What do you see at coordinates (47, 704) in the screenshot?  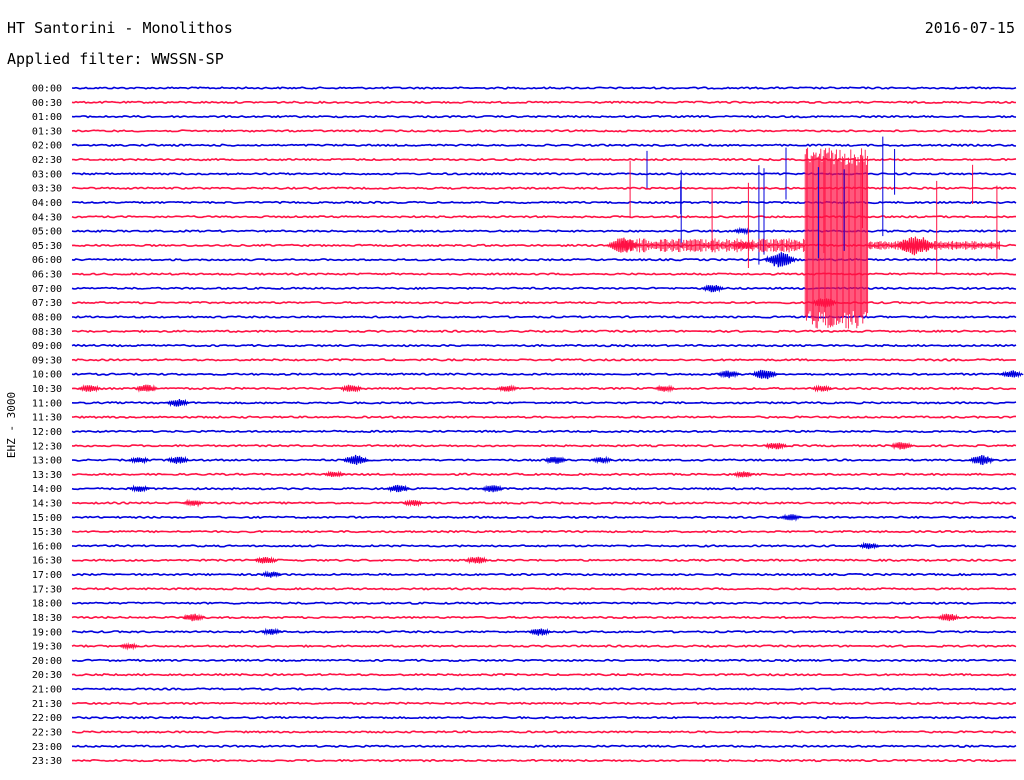 I see `row-label-2130: 21:30` at bounding box center [47, 704].